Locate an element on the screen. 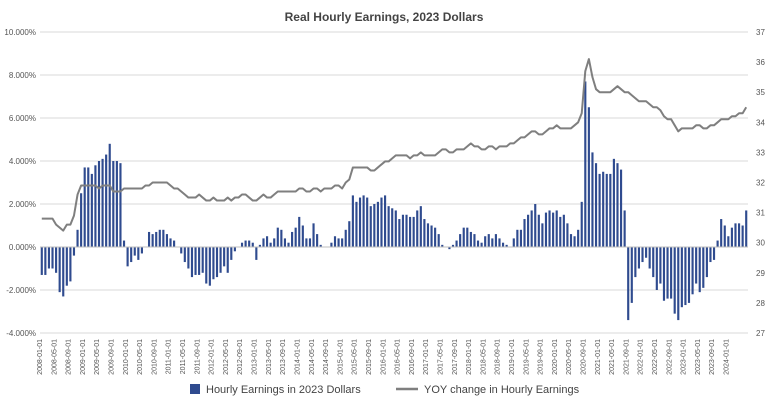 The width and height of the screenshot is (768, 413). left-tick-label: 2.000% is located at coordinates (22, 204).